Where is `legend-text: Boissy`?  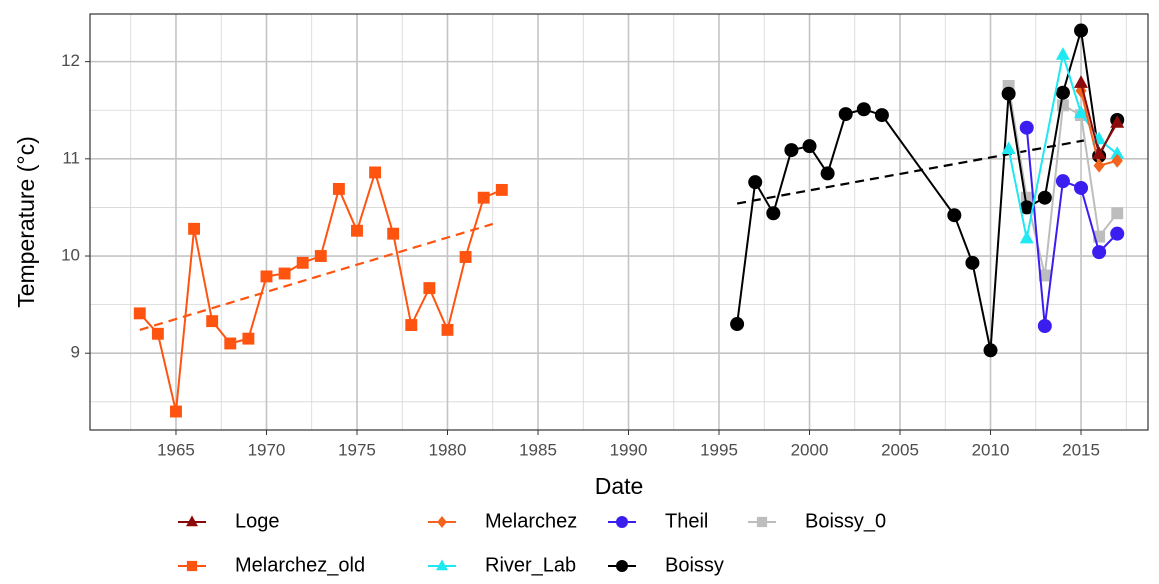
legend-text: Boissy is located at coordinates (694, 565).